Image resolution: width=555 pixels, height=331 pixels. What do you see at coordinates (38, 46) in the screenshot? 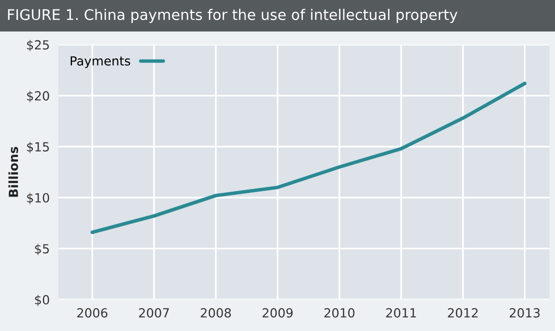
I see `y-tick-label: $25` at bounding box center [38, 46].